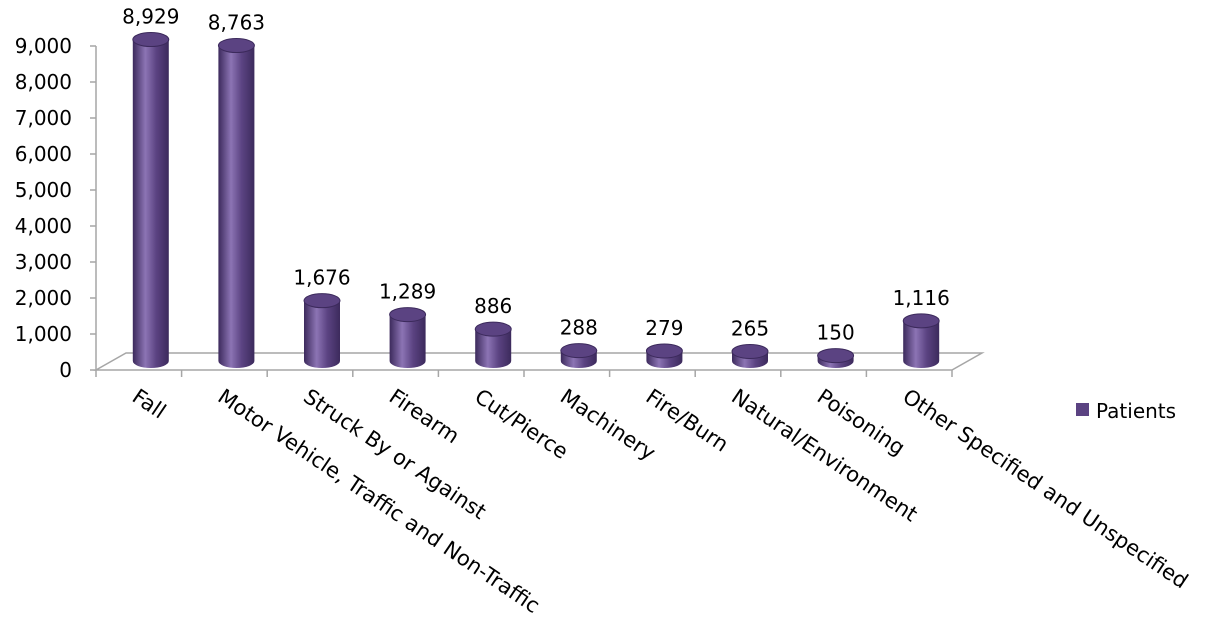 The image size is (1227, 626). I want to click on legend: Patients, so click(1126, 411).